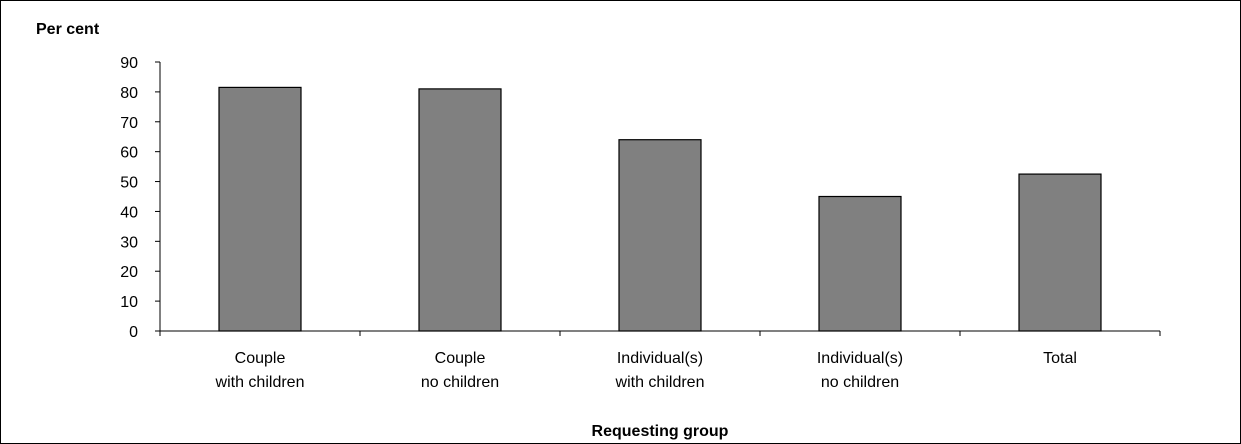  I want to click on y-tick-label-1: 10, so click(129, 302).